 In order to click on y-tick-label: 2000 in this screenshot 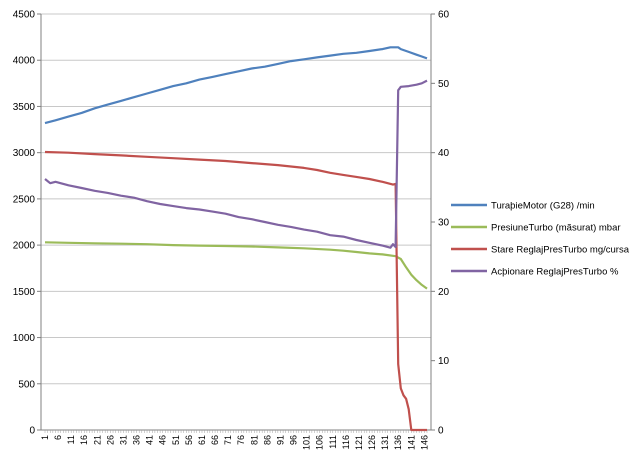, I will do `click(24, 246)`.